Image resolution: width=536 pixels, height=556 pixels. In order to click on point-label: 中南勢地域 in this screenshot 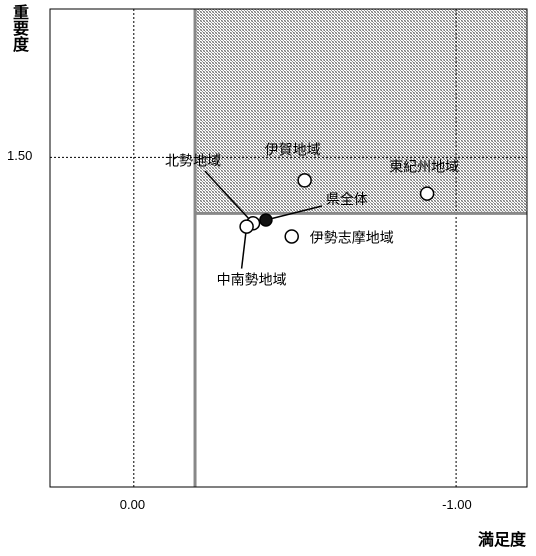, I will do `click(252, 281)`.